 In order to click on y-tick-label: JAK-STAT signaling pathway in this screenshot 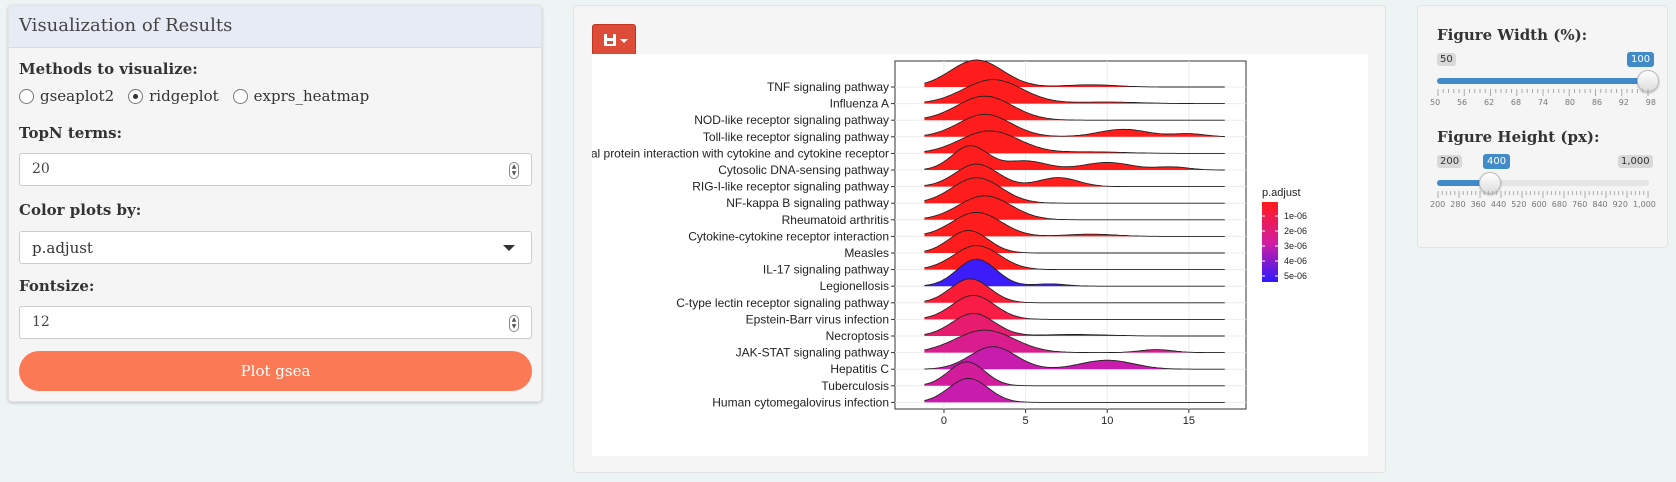, I will do `click(812, 353)`.